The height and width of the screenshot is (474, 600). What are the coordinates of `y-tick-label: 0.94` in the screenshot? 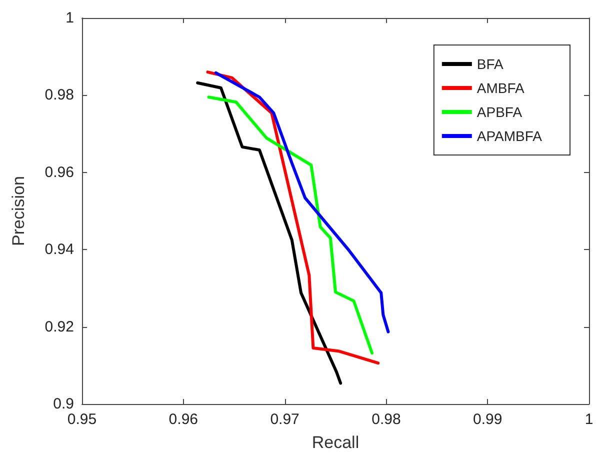 It's located at (59, 249).